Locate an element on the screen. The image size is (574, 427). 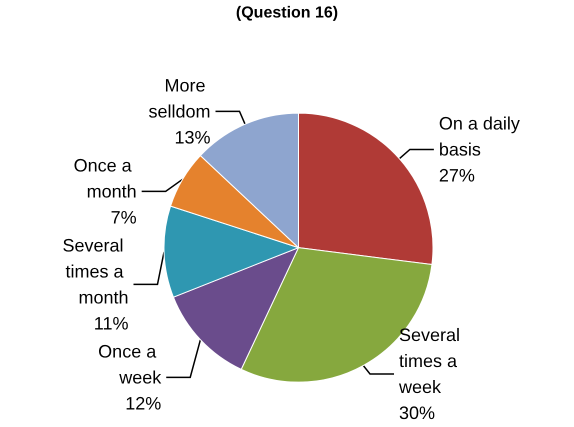
data-label: 7% is located at coordinates (123, 217).